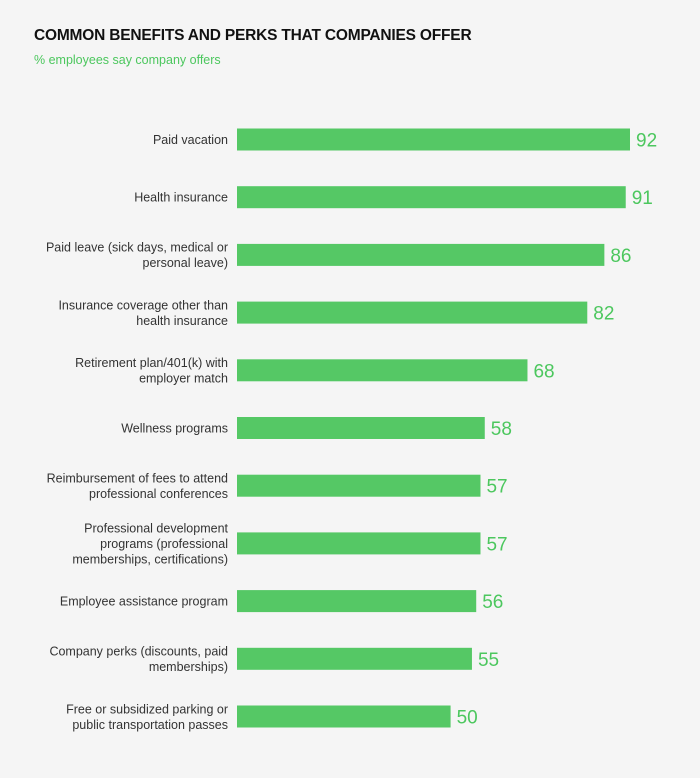  What do you see at coordinates (642, 198) in the screenshot?
I see `value-label-1: 91` at bounding box center [642, 198].